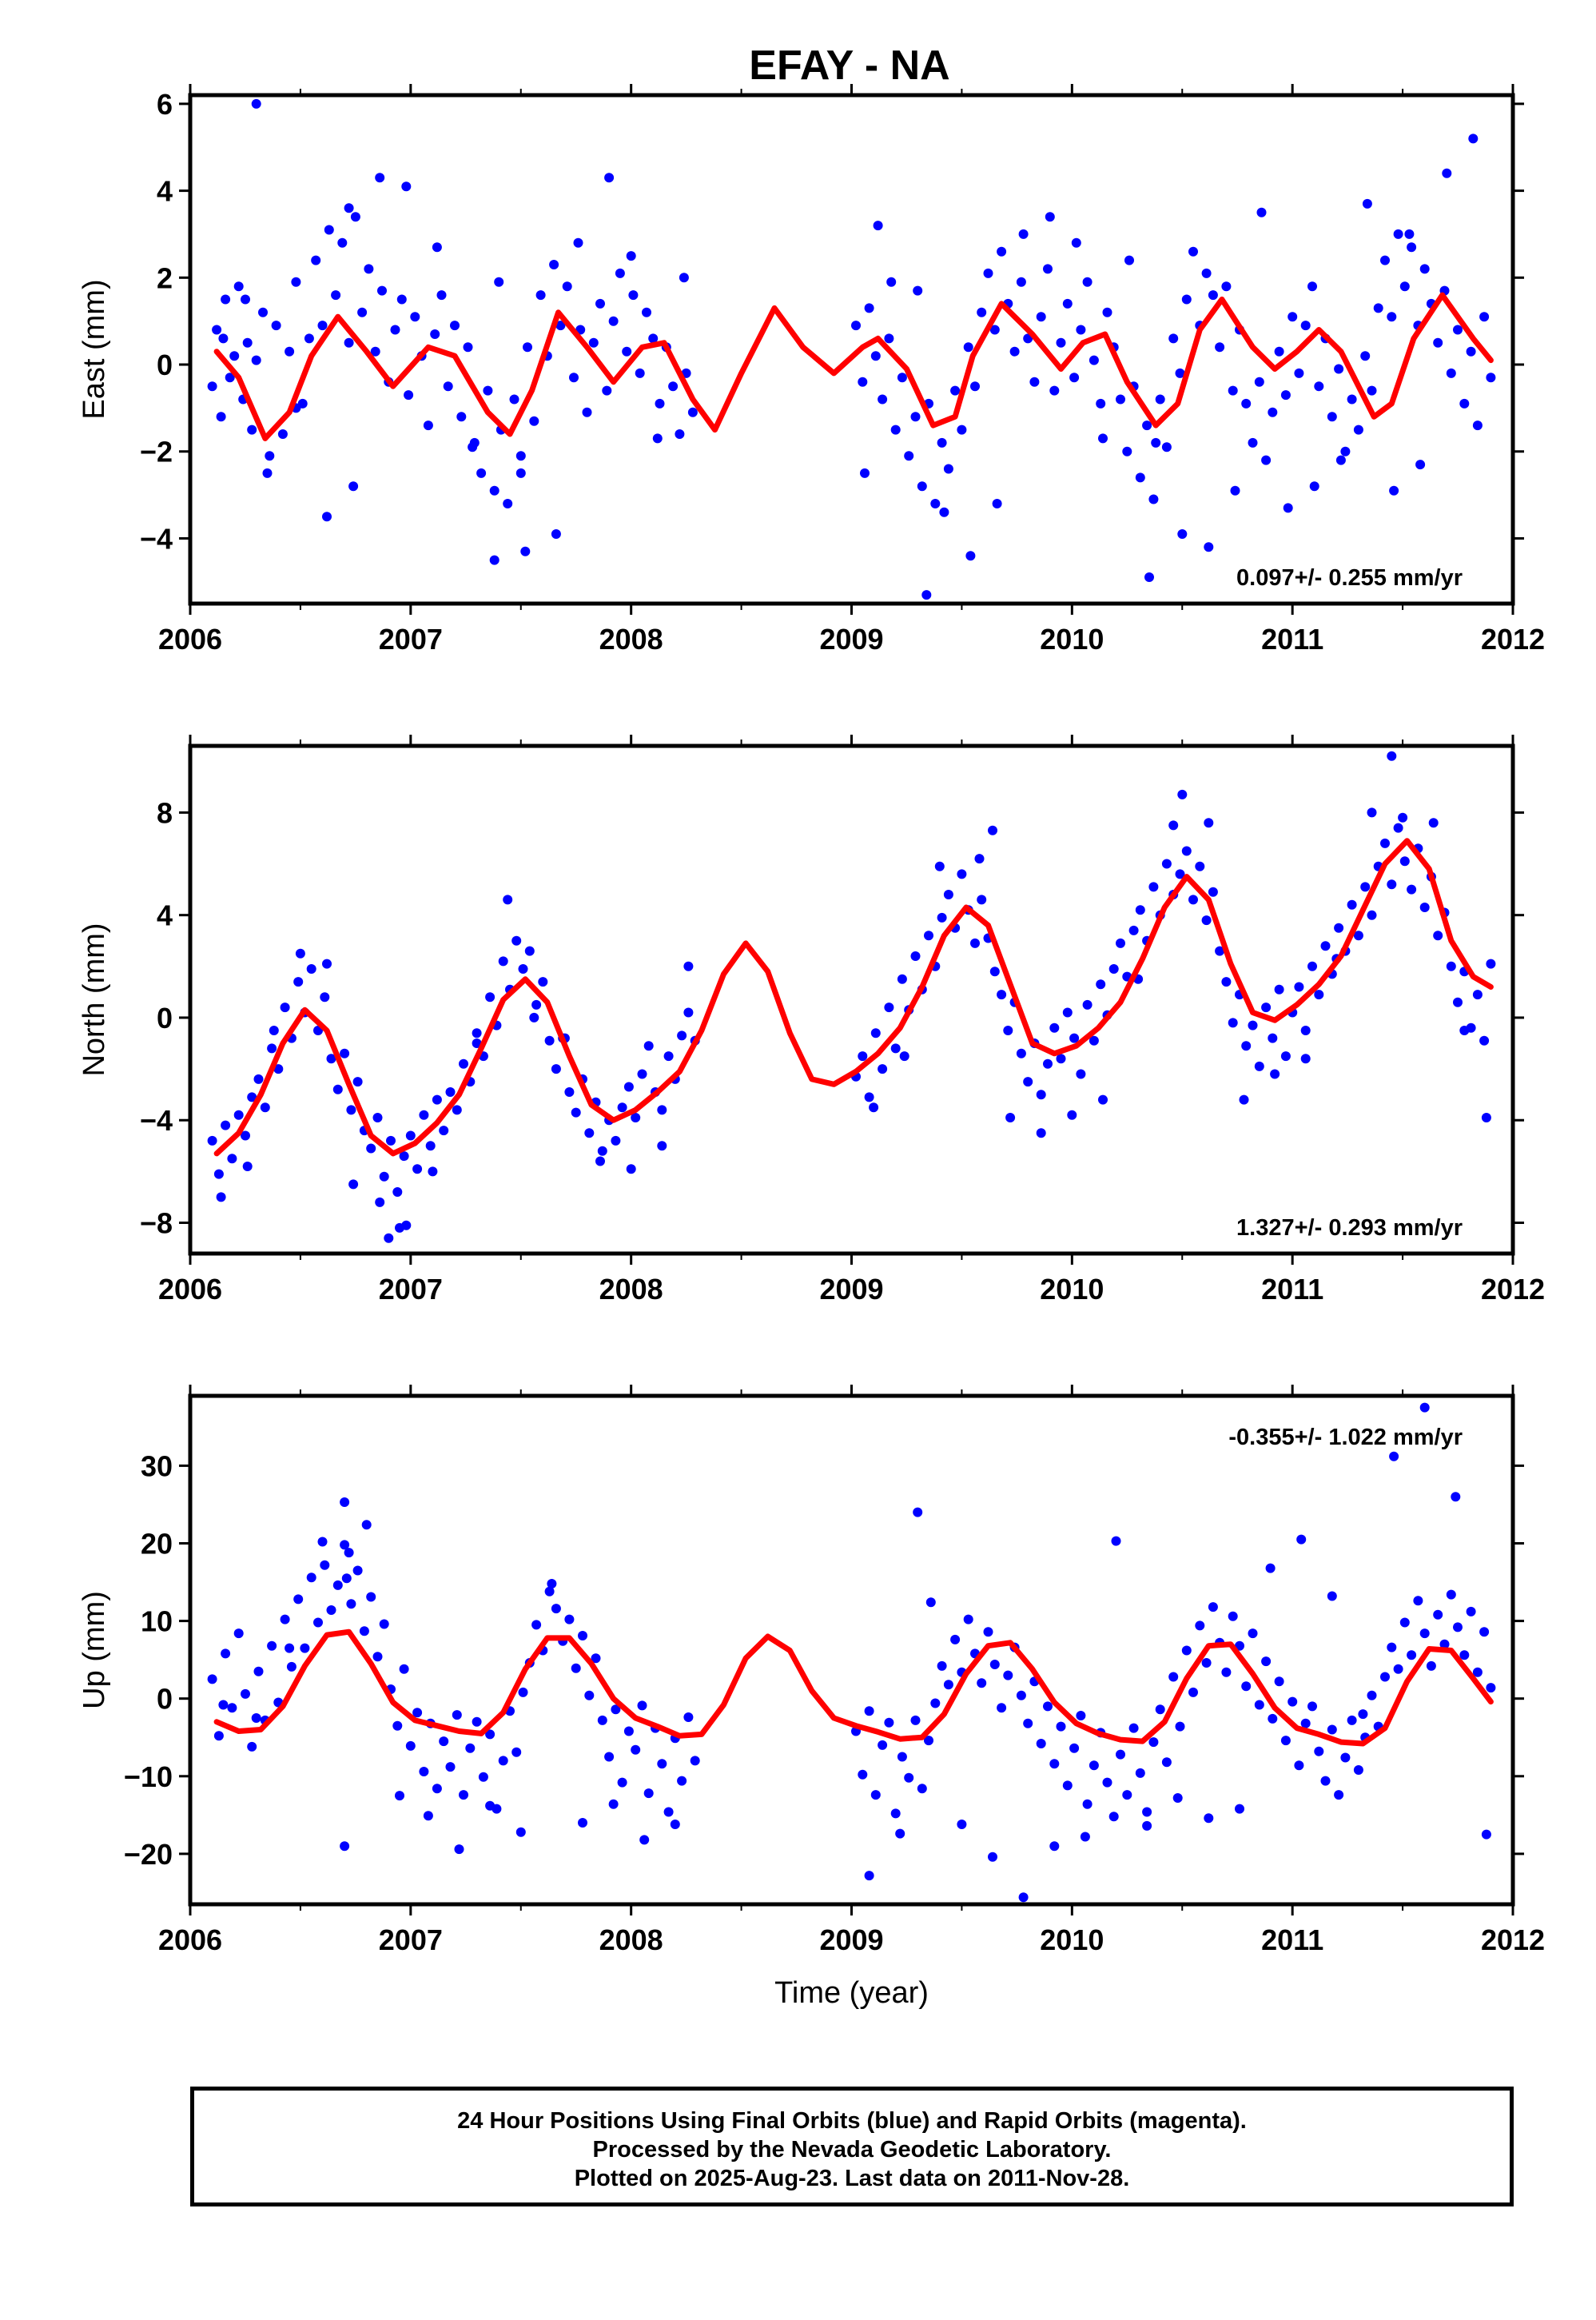 This screenshot has height=2320, width=1596. I want to click on x-tick-label: 2012, so click(1513, 639).